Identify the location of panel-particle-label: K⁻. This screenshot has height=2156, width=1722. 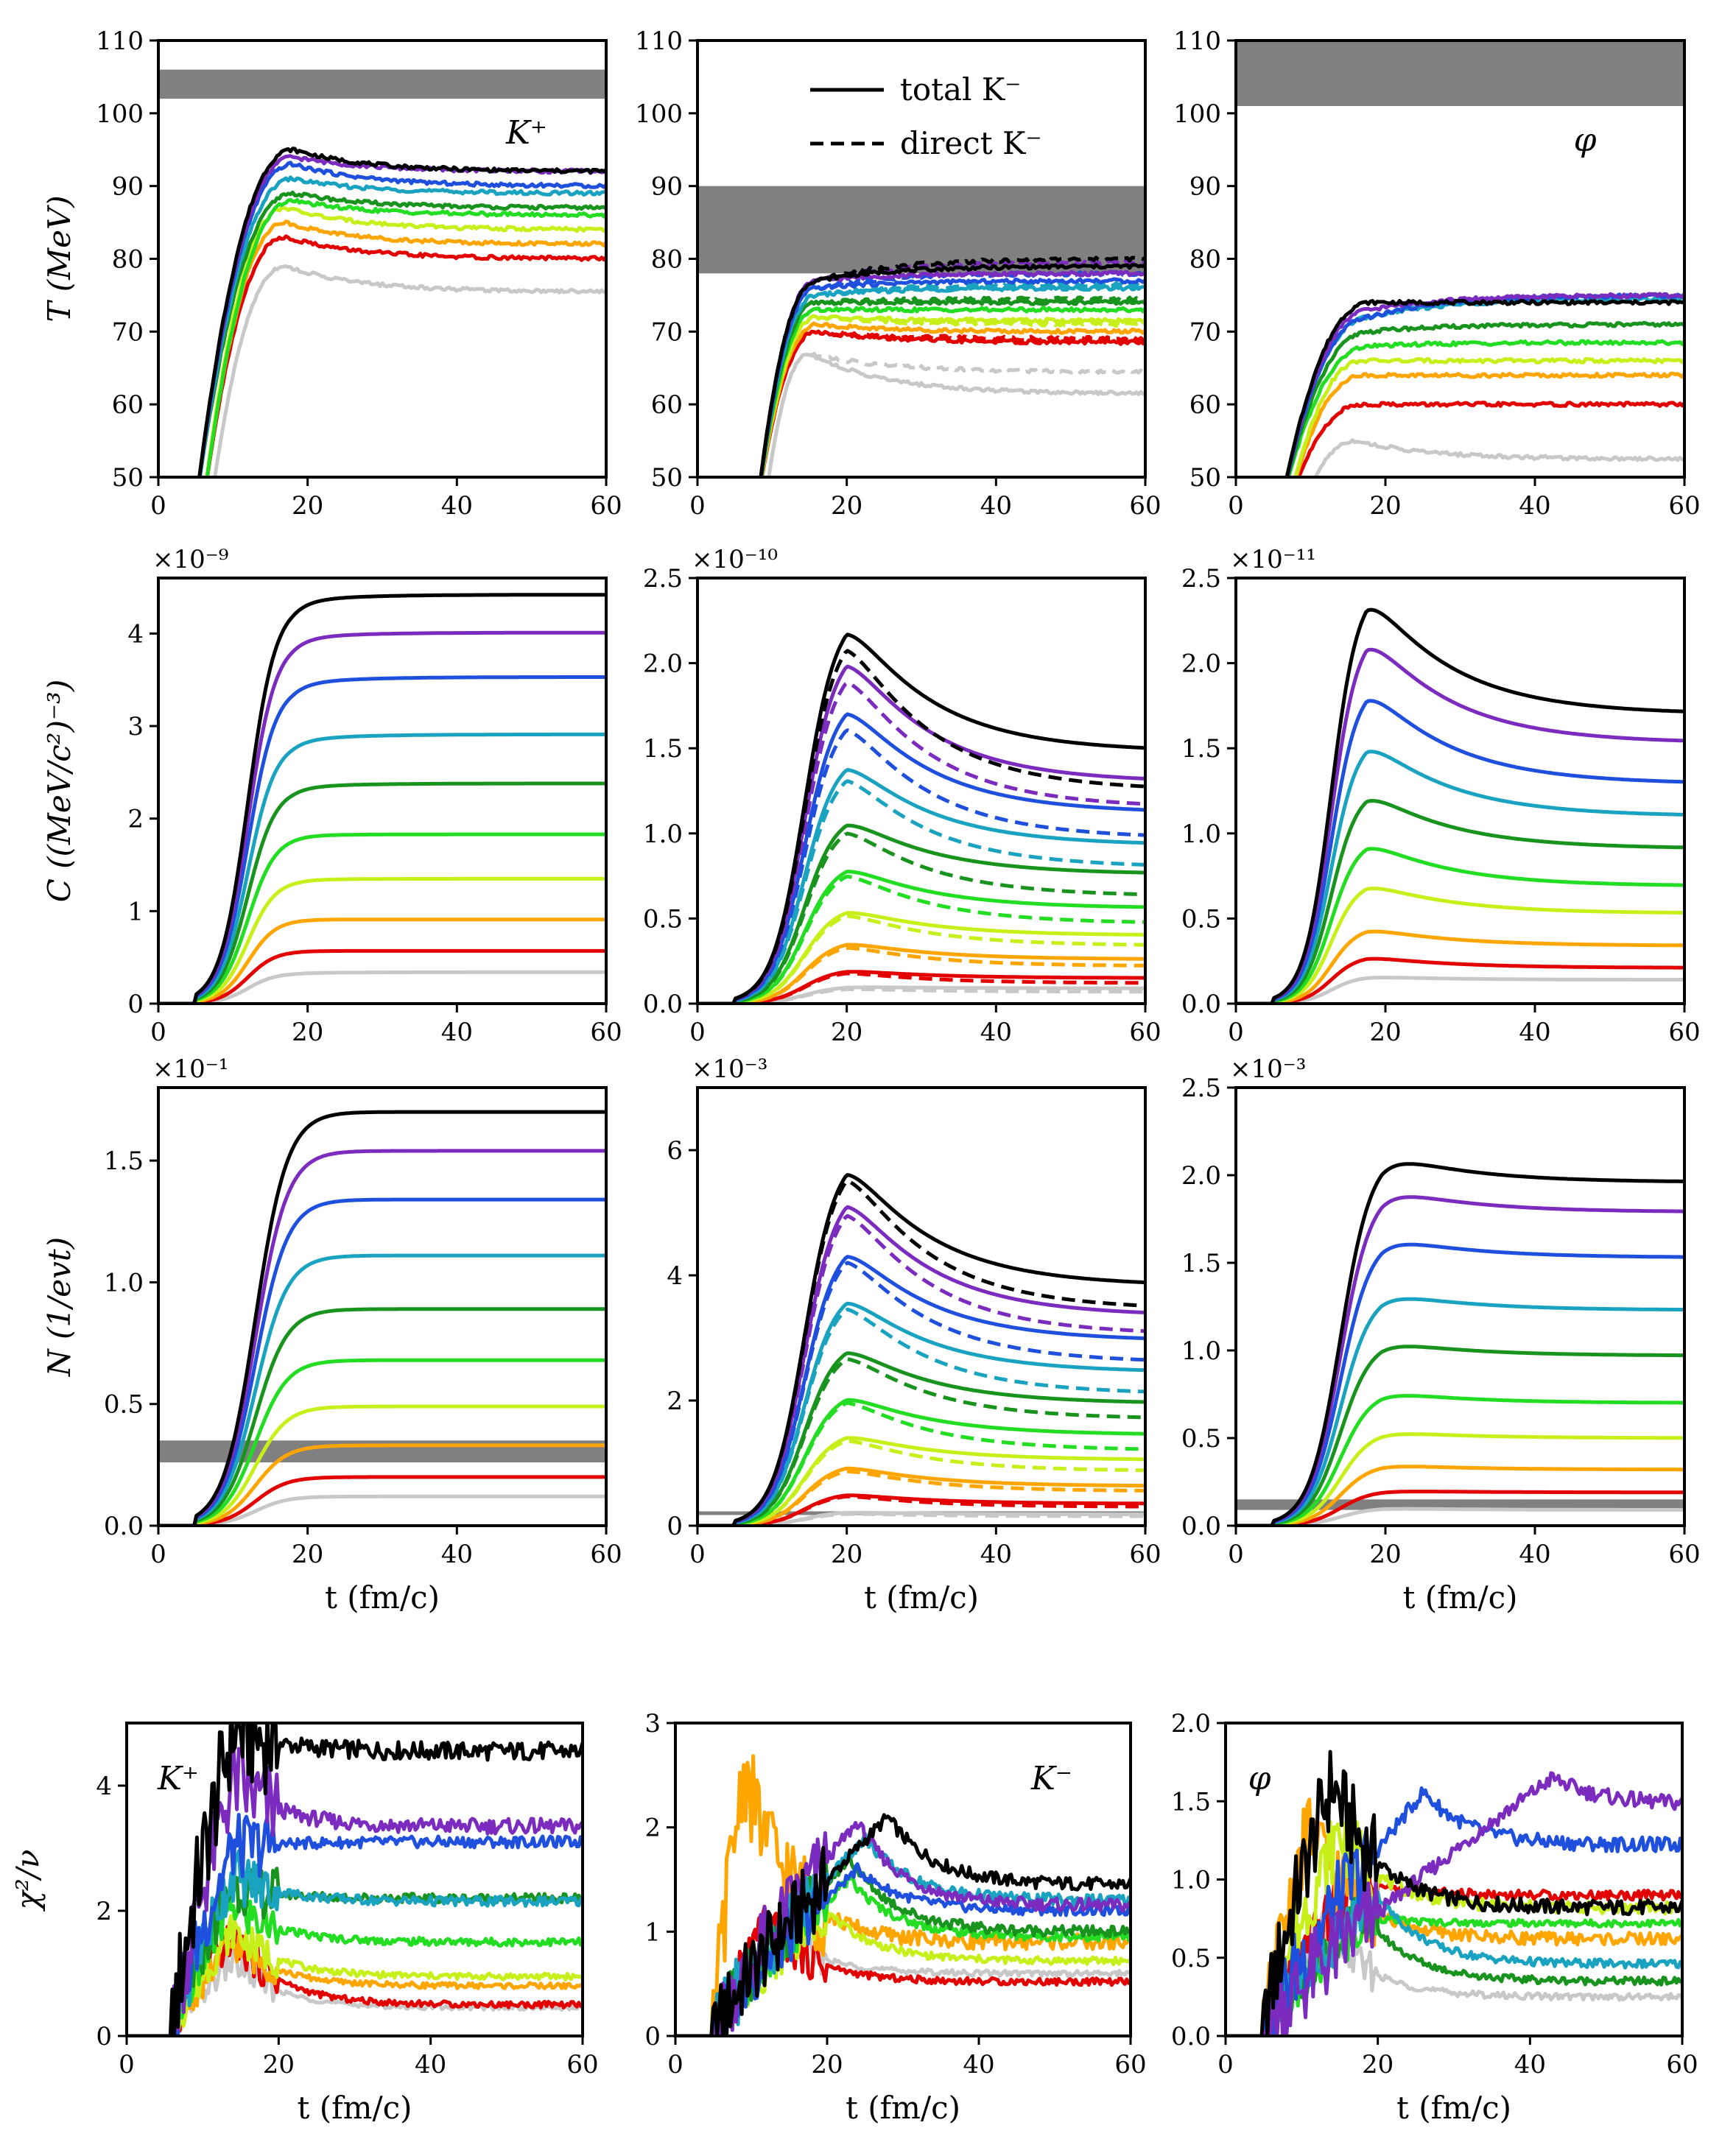
(1051, 1778).